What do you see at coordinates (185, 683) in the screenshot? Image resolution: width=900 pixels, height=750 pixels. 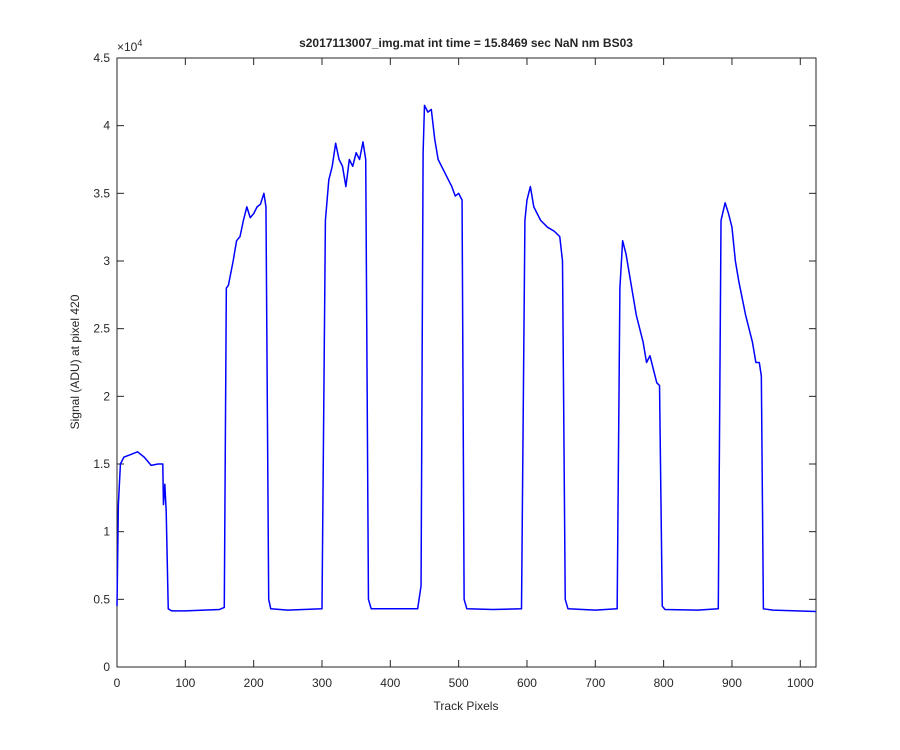 I see `x-tick-label: 100` at bounding box center [185, 683].